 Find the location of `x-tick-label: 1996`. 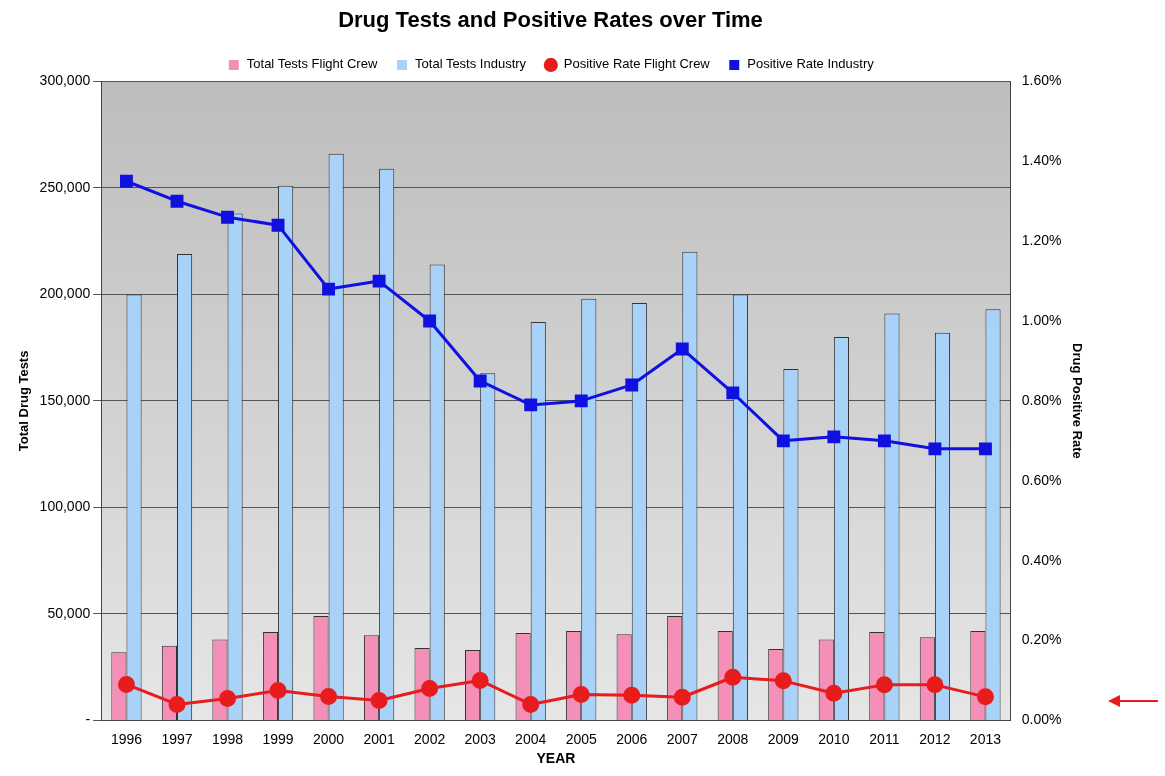

x-tick-label: 1996 is located at coordinates (126, 738).